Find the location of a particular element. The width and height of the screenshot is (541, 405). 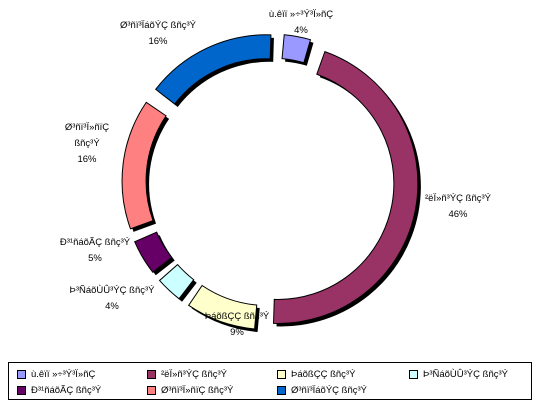

slice-label-group: ²ëÏ»ñ³ÝÇ ßñç³Ý 46% is located at coordinates (458, 206).